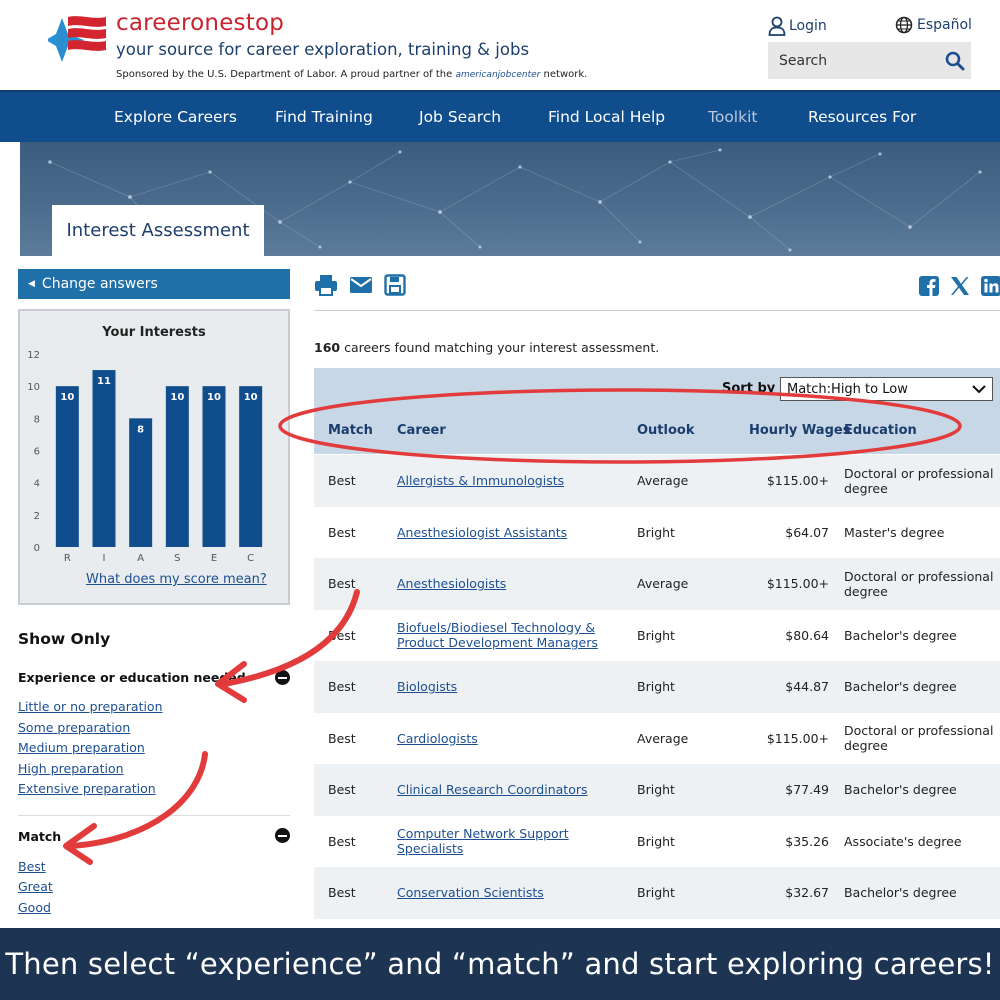 Image resolution: width=1000 pixels, height=1000 pixels. What do you see at coordinates (979, 389) in the screenshot?
I see `chevron-down-icon` at bounding box center [979, 389].